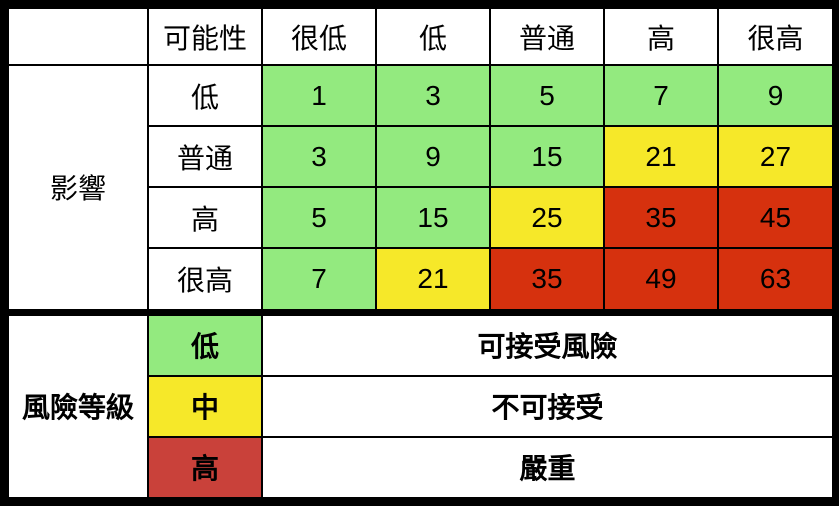 Image resolution: width=839 pixels, height=506 pixels. I want to click on risk-score-cell: 63, so click(775, 280).